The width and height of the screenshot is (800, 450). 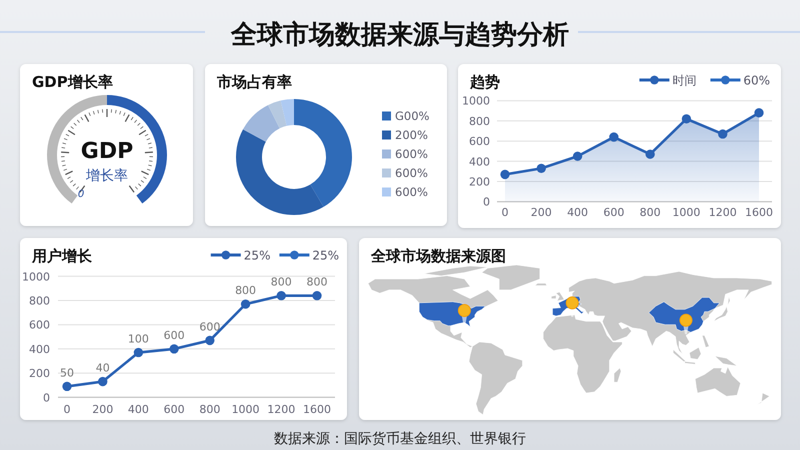 I want to click on annotation: 100, so click(x=138, y=339).